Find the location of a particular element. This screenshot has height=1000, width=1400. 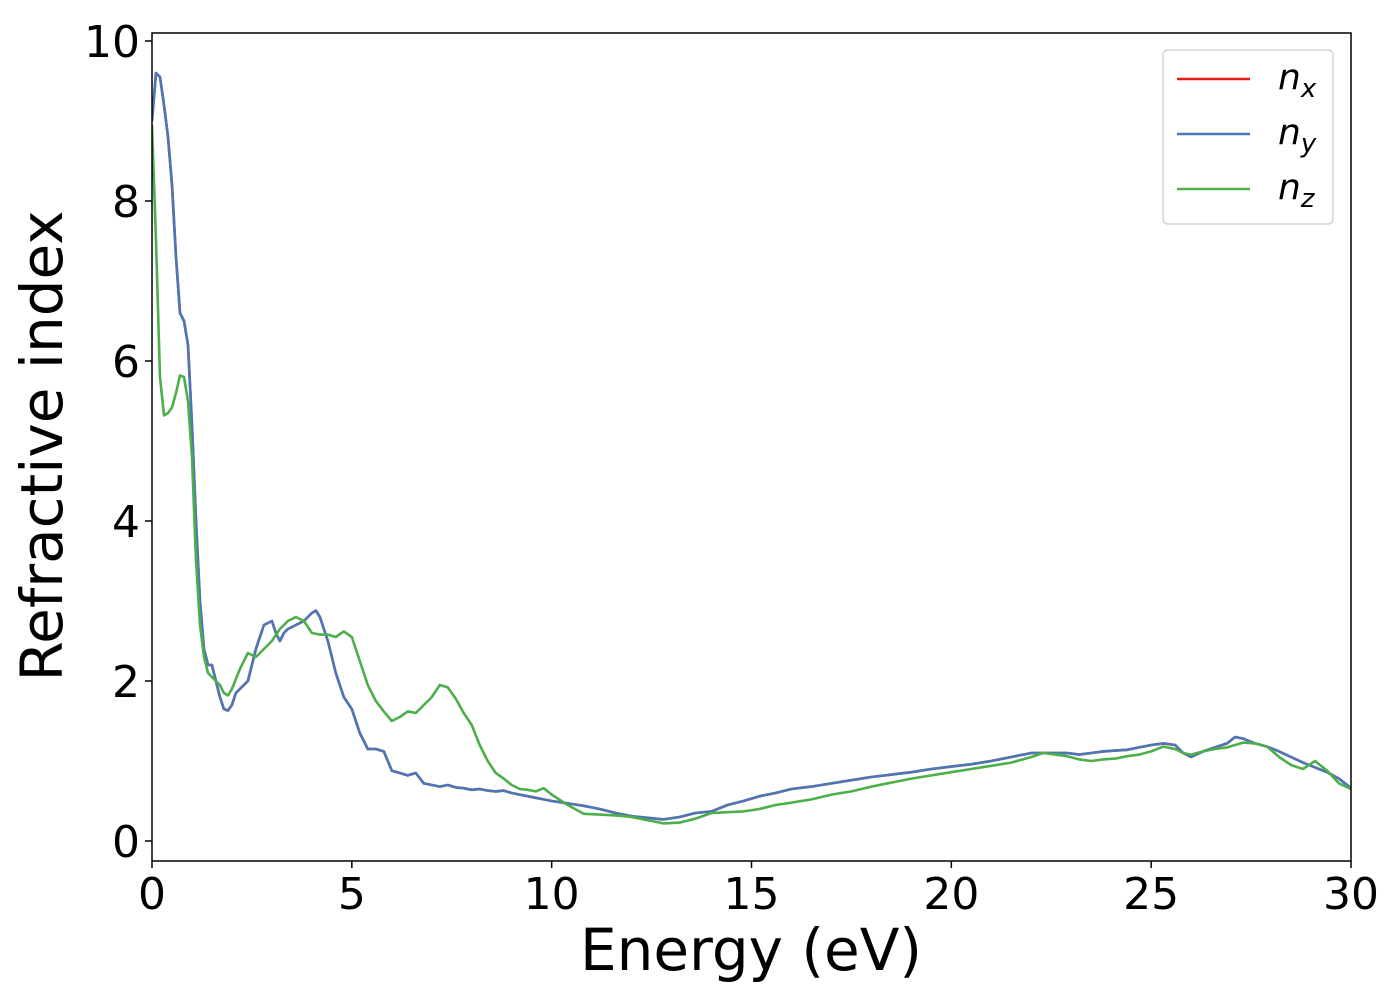

legend-box is located at coordinates (1248, 137).